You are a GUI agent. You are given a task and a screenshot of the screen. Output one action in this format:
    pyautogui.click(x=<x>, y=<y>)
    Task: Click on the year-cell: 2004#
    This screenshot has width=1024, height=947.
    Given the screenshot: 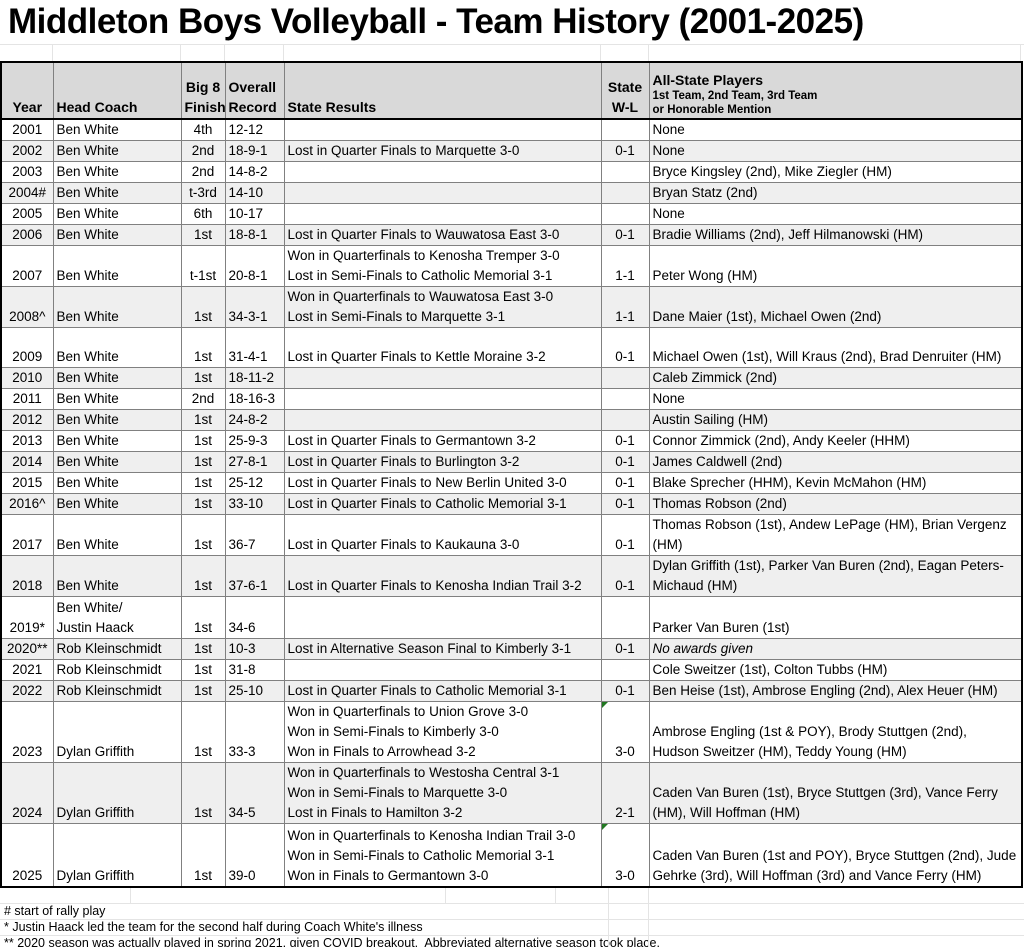 What is the action you would take?
    pyautogui.click(x=27, y=193)
    